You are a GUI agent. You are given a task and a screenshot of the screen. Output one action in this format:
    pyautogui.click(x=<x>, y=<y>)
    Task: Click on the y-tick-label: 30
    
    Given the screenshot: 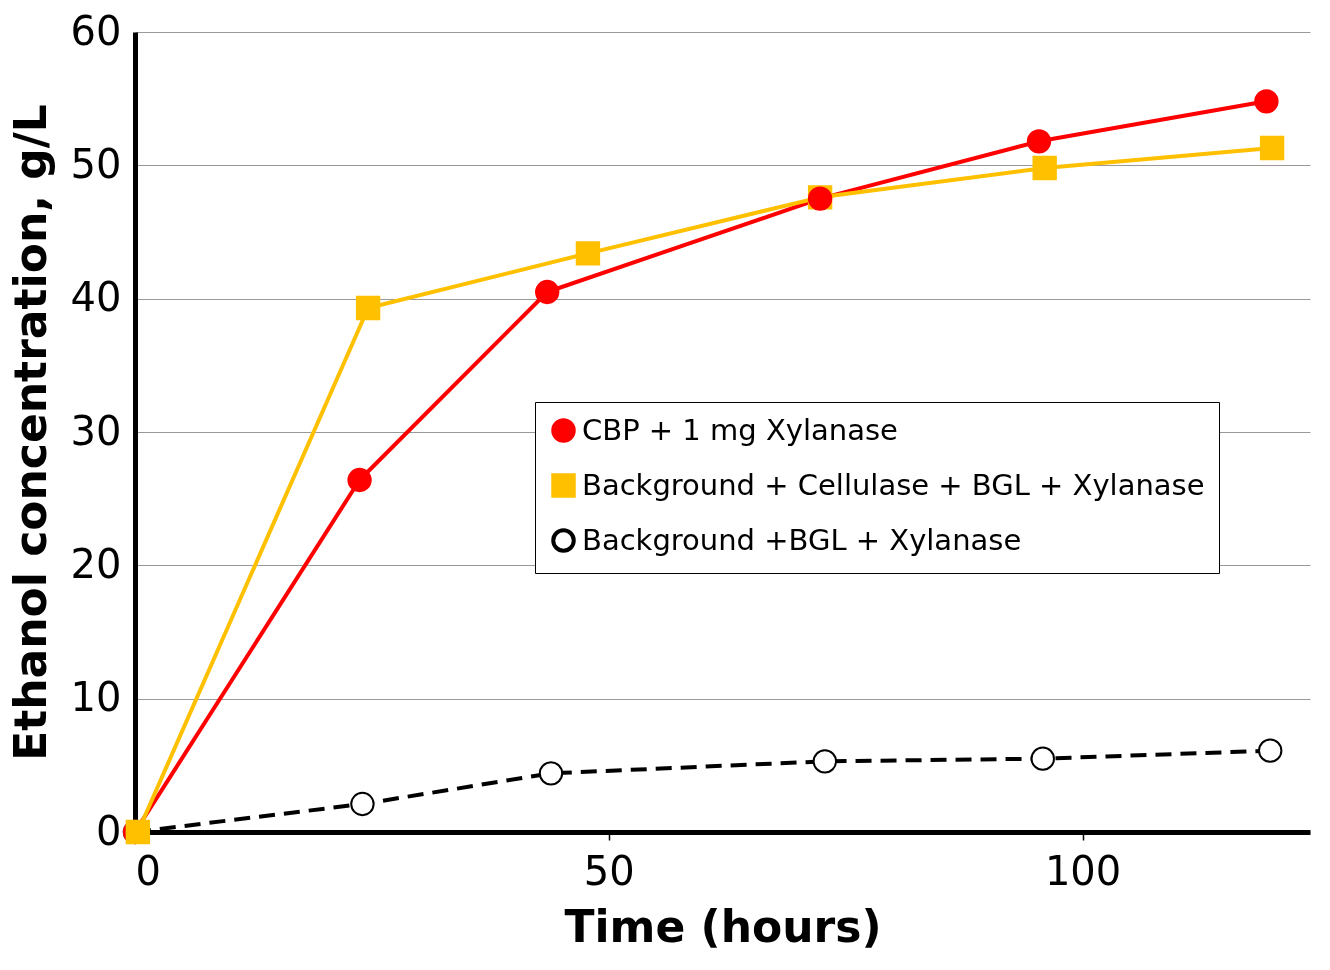 What is the action you would take?
    pyautogui.click(x=96, y=430)
    